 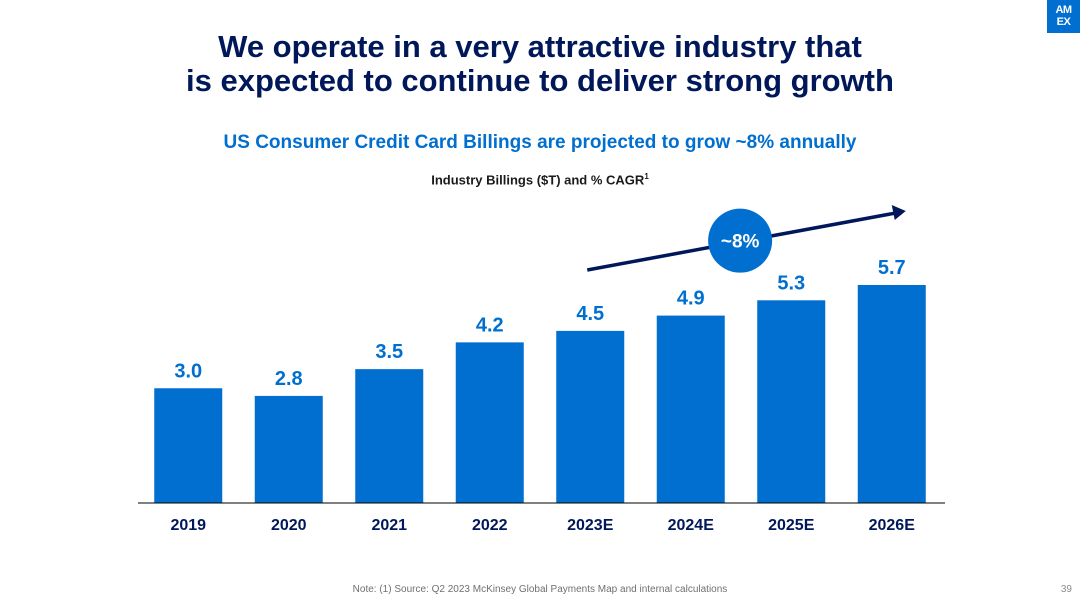 I want to click on x-tick-2020: 2020, so click(x=289, y=525).